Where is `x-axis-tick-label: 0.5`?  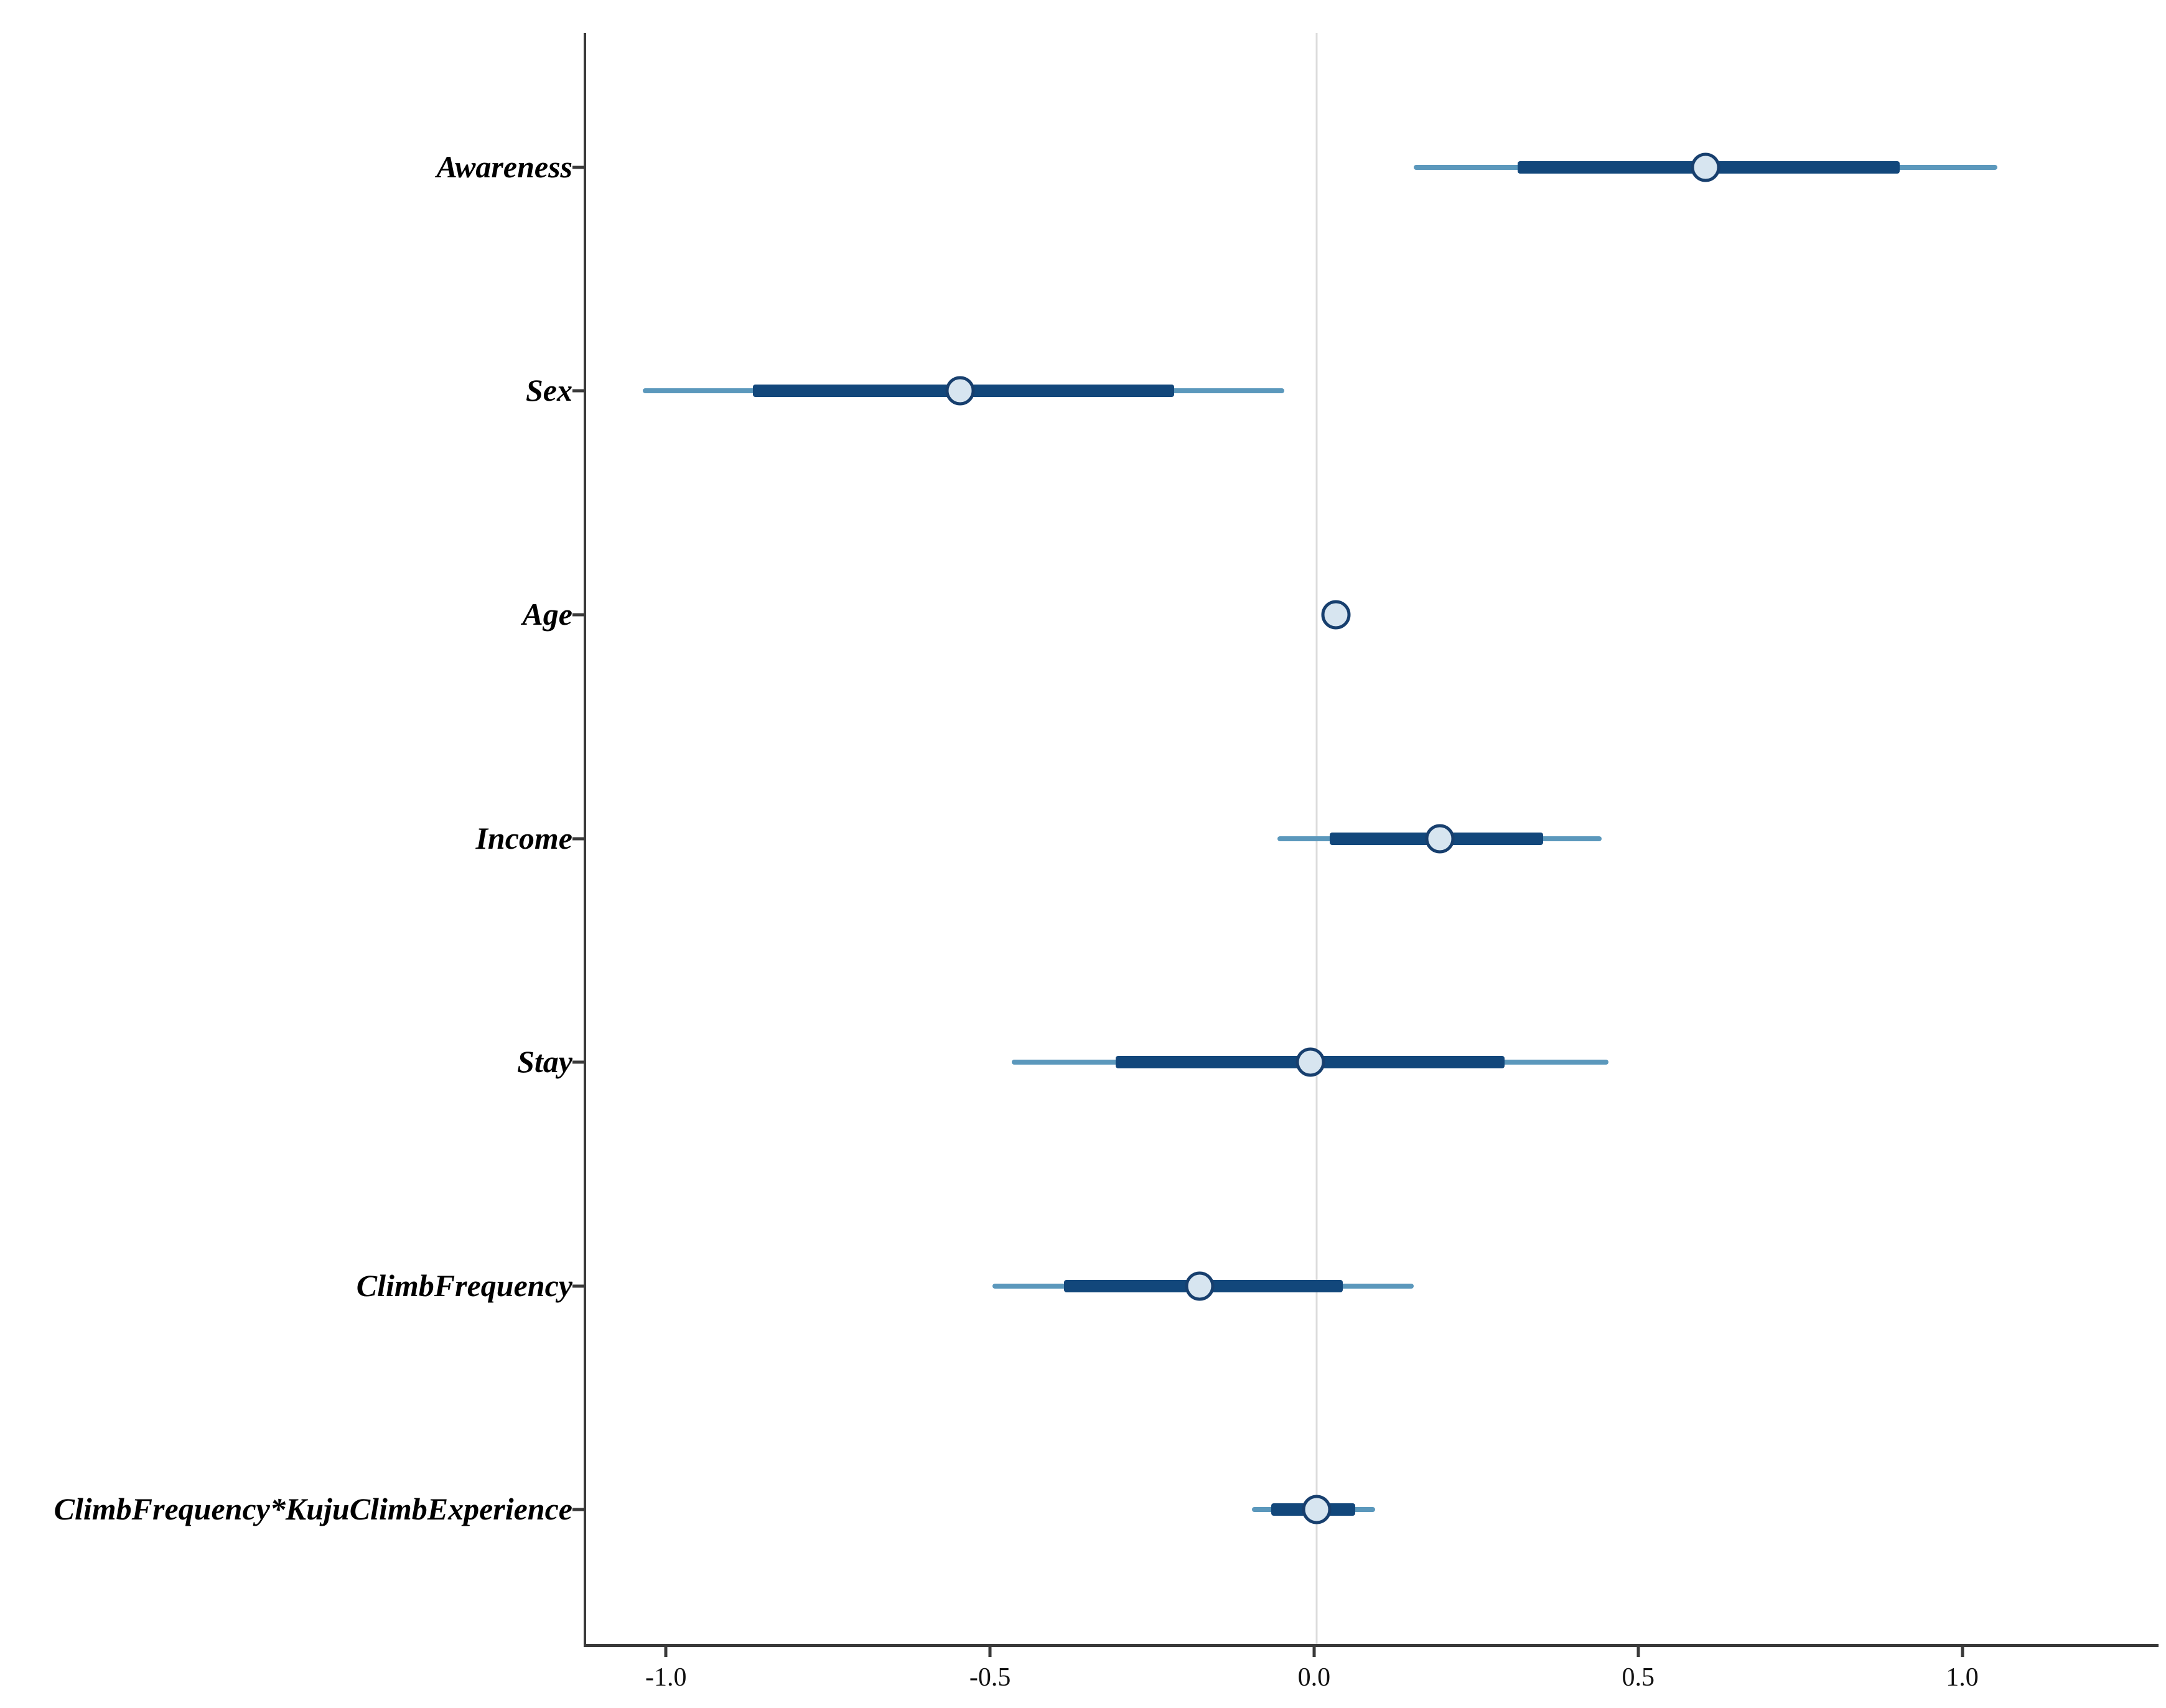 x-axis-tick-label: 0.5 is located at coordinates (1639, 1678).